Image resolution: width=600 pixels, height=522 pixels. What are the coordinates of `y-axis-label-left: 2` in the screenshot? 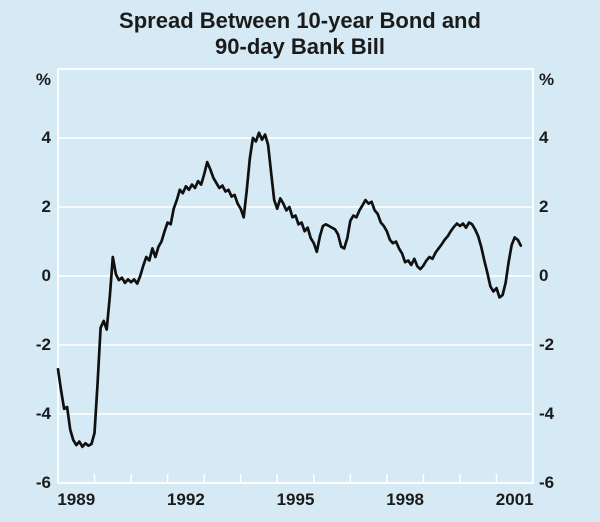 It's located at (46, 206).